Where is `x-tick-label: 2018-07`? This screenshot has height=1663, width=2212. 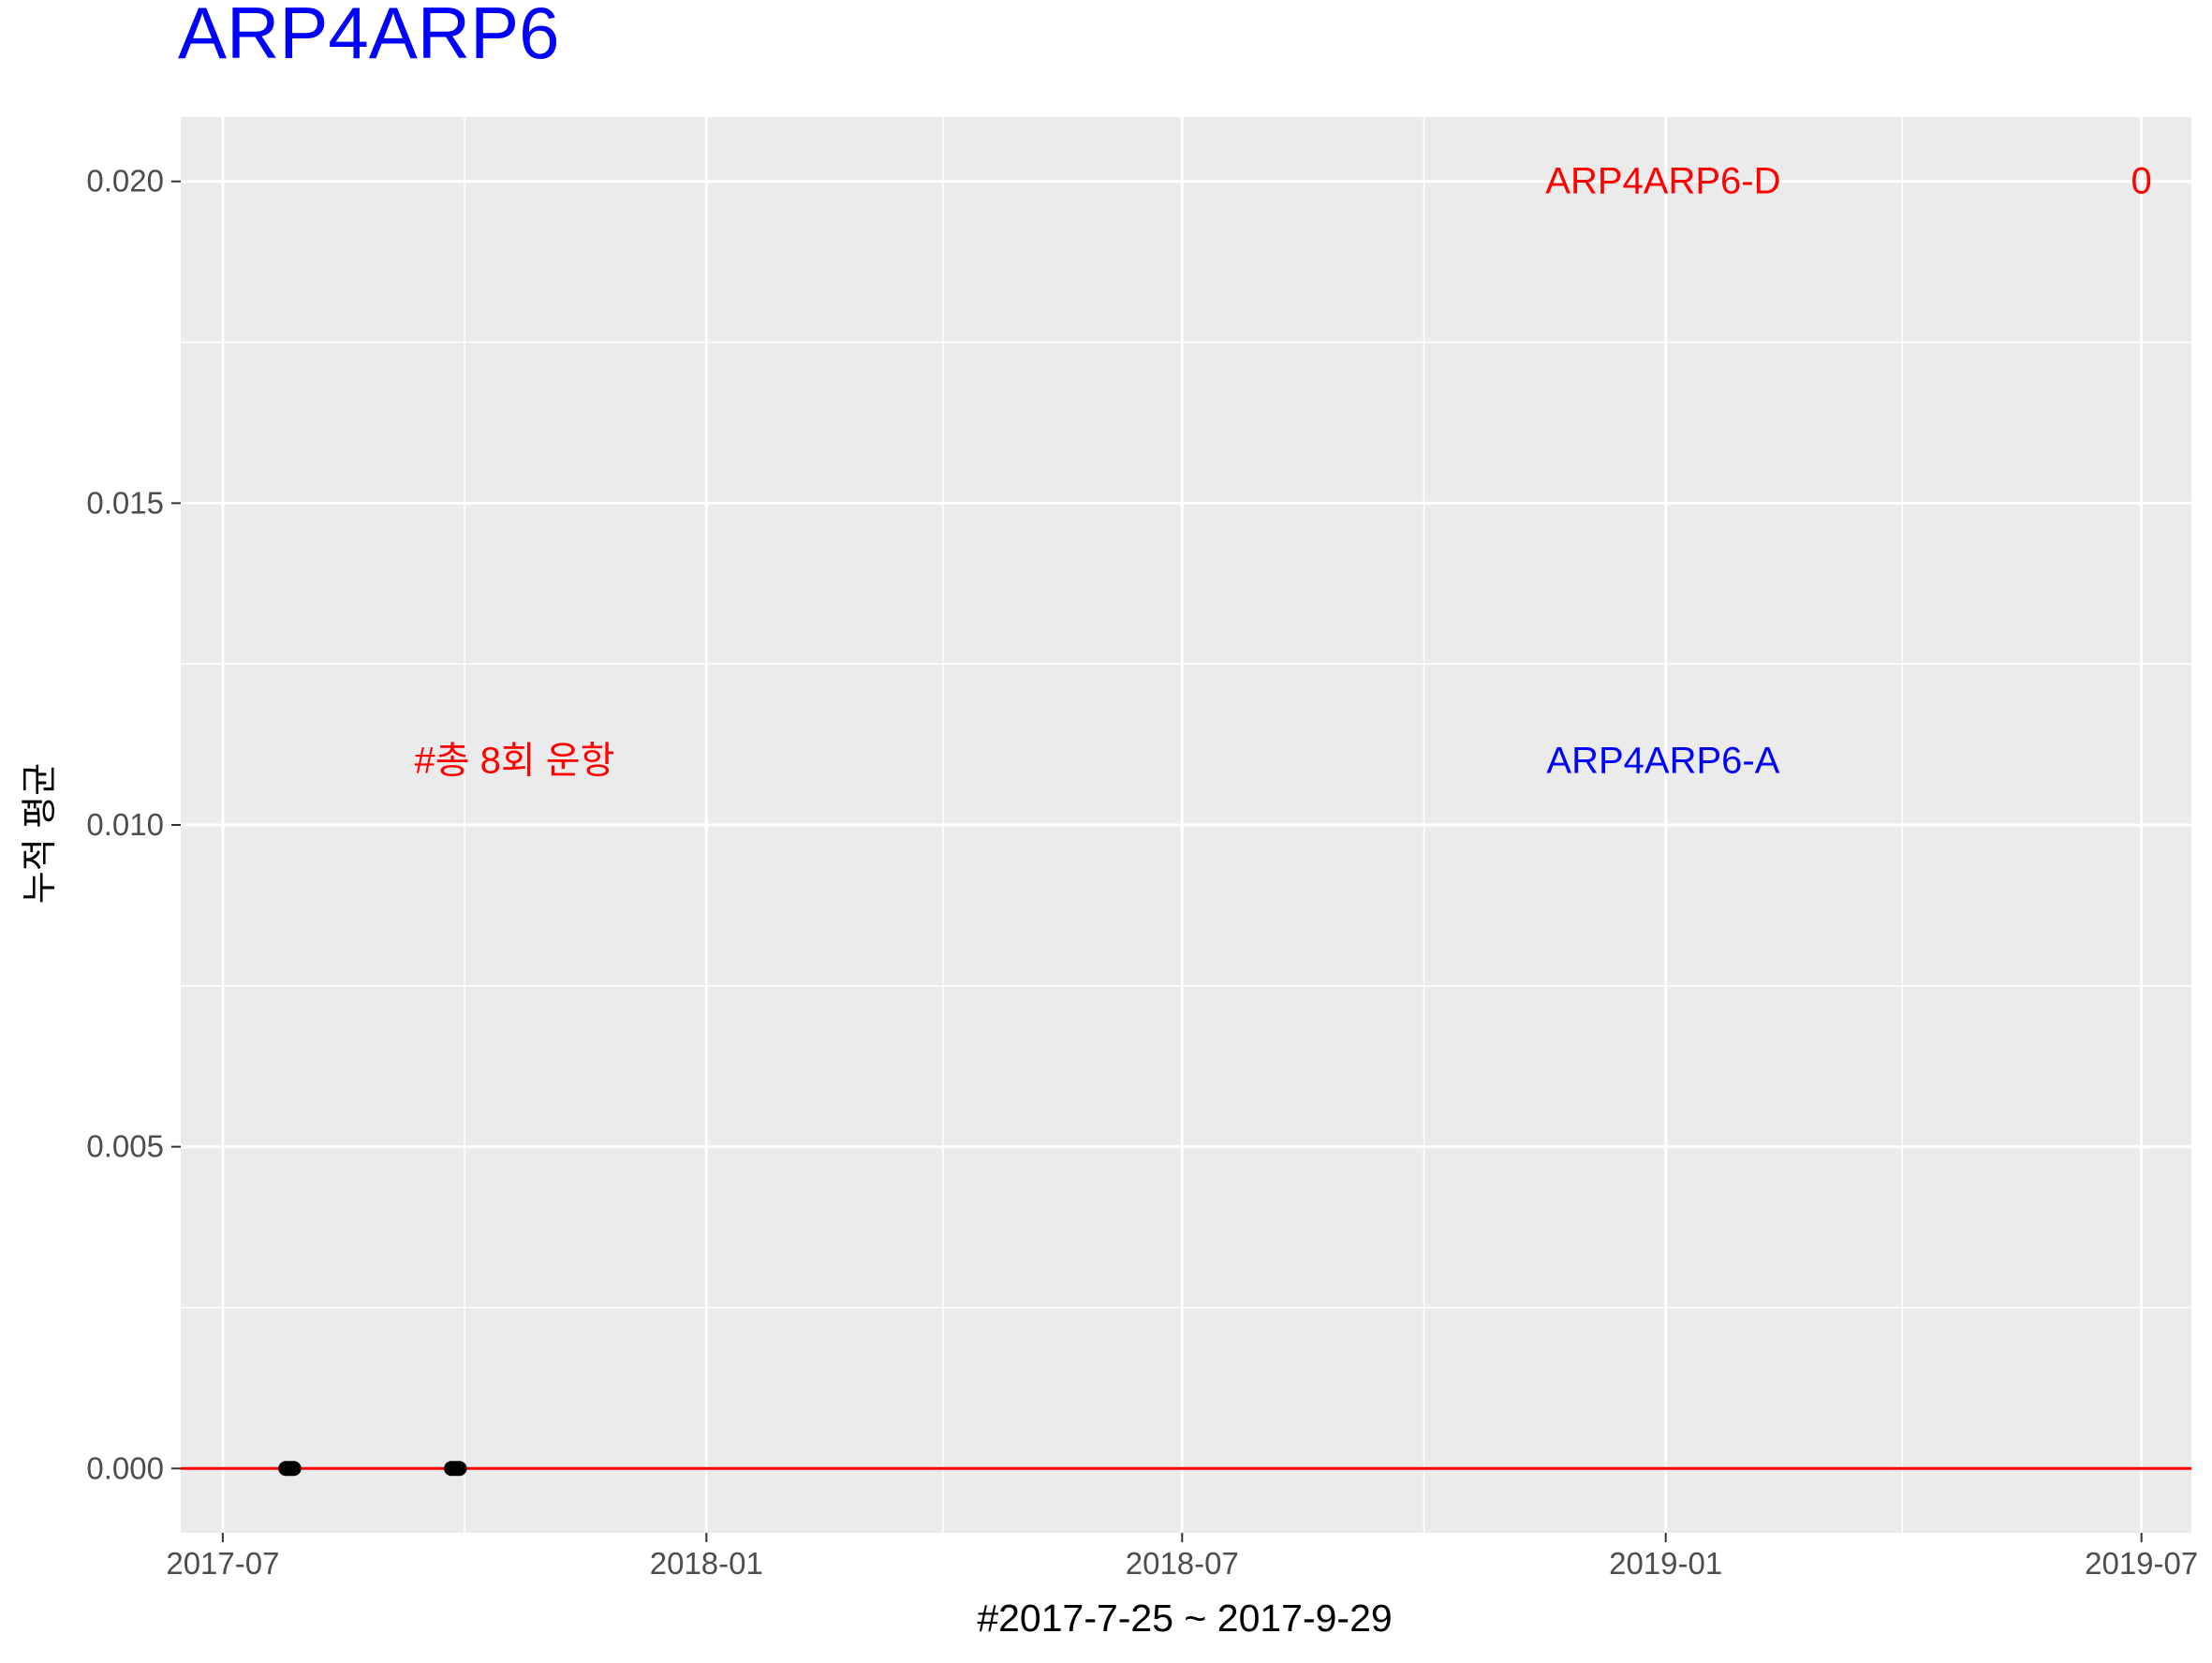
x-tick-label: 2018-07 is located at coordinates (1182, 1563).